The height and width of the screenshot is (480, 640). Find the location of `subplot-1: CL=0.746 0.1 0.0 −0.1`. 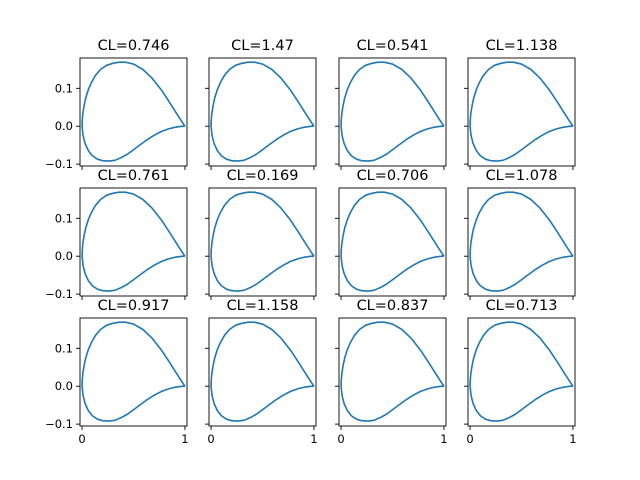

subplot-1: CL=0.746 0.1 0.0 −0.1 is located at coordinates (116, 104).